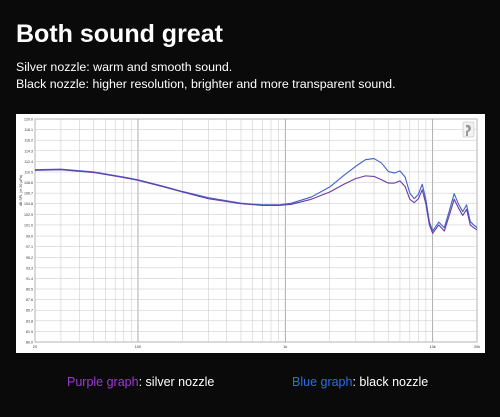 The width and height of the screenshot is (500, 417). Describe the element at coordinates (29, 258) in the screenshot. I see `y-tick-label: 95.2` at that location.